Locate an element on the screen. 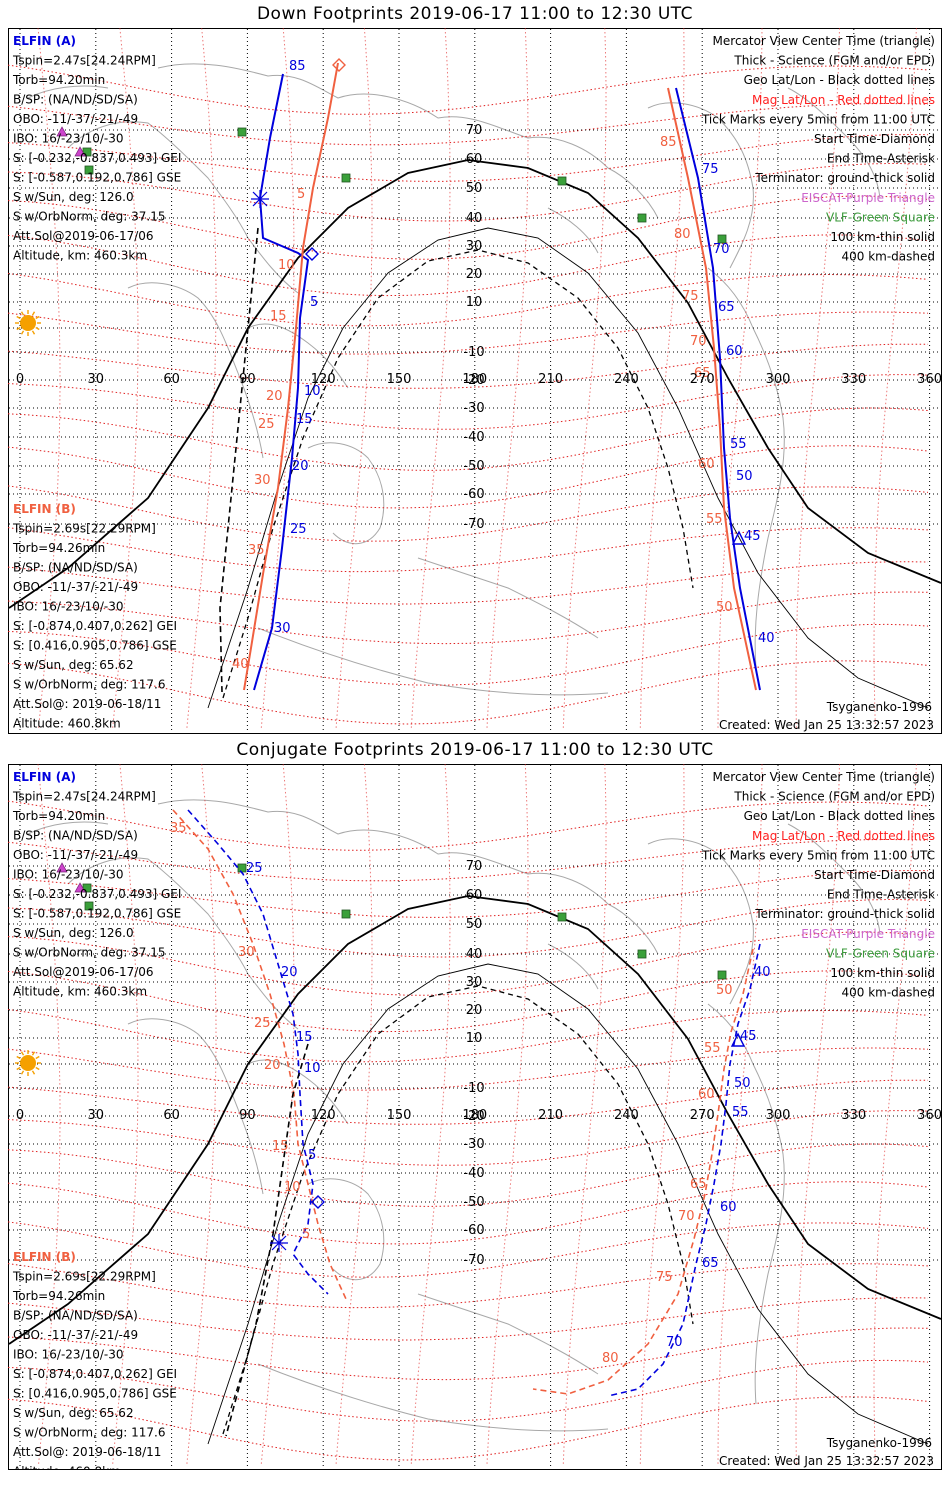  lon-tick-label: 210 is located at coordinates (550, 1115).